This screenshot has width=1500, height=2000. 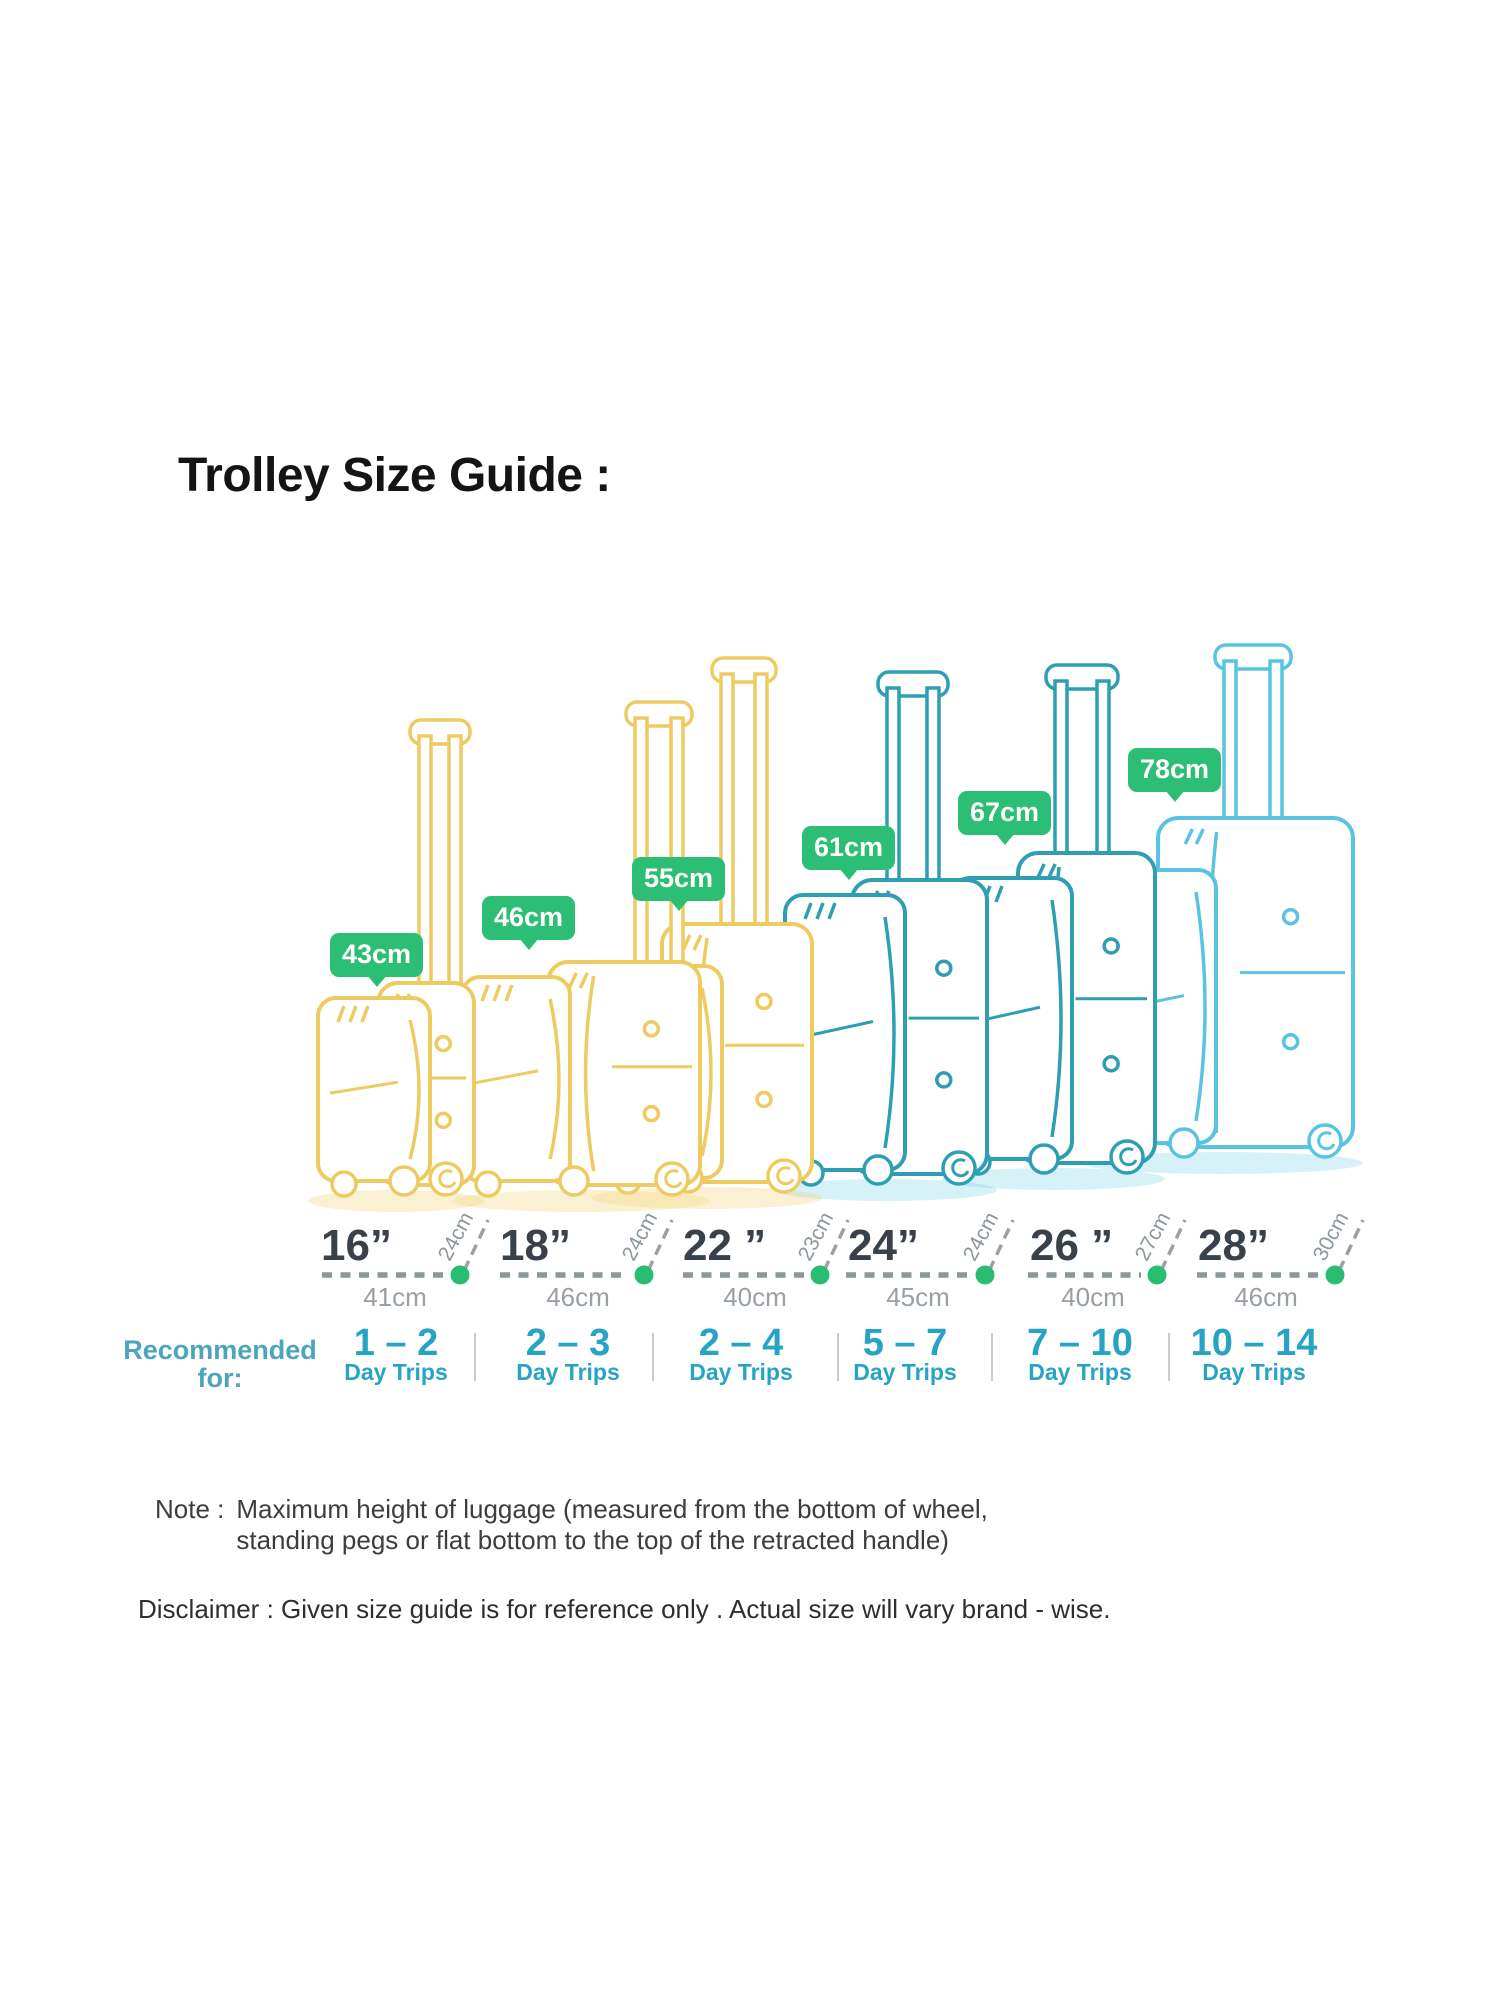 What do you see at coordinates (535, 1245) in the screenshot?
I see `size-inch-label: 18”` at bounding box center [535, 1245].